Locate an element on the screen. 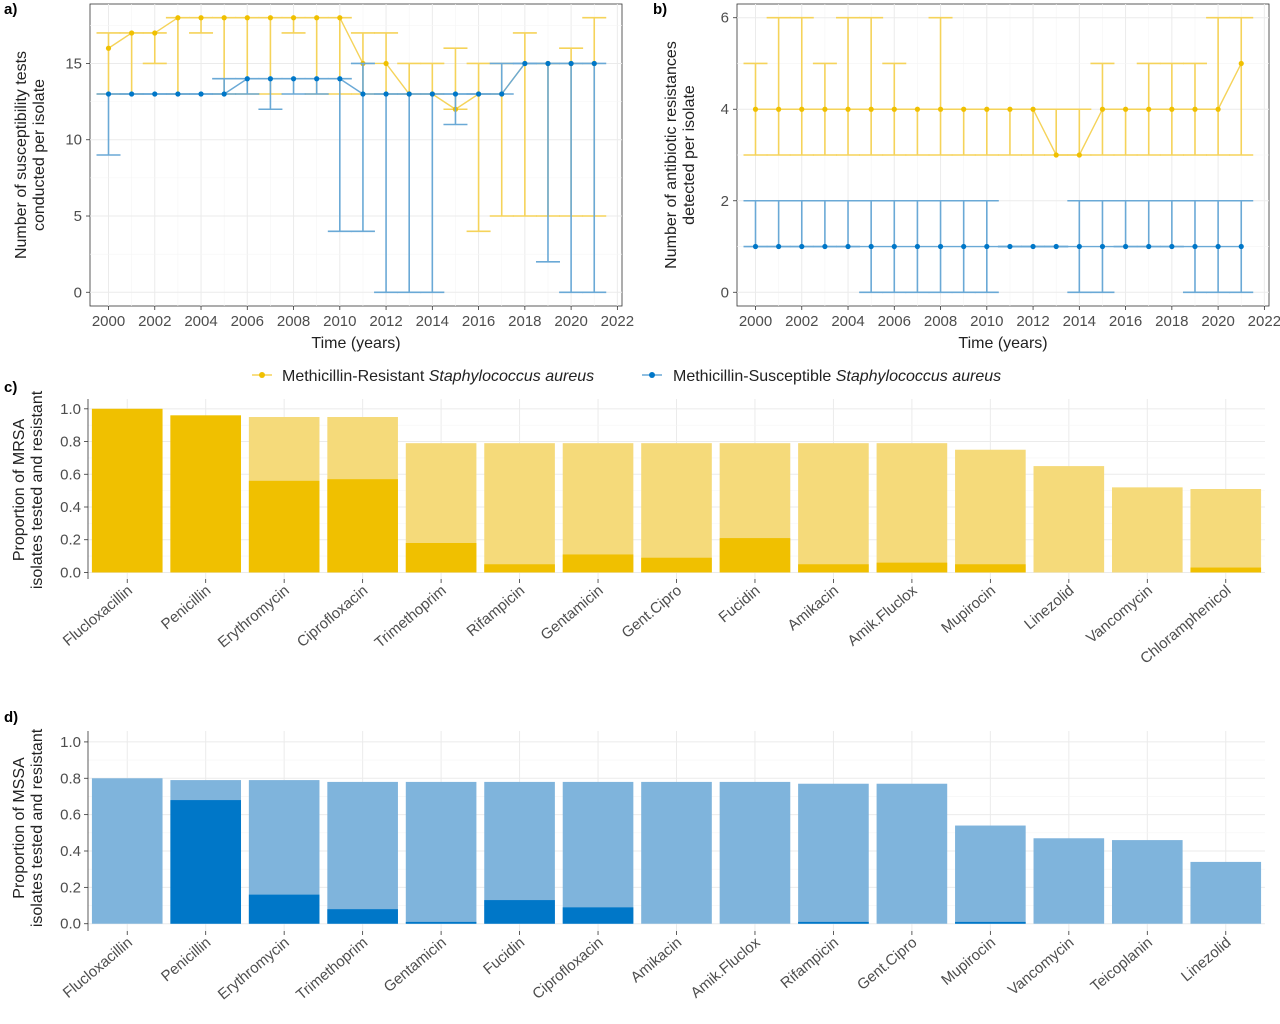 This screenshot has width=1280, height=1024. panel-b-label: b) is located at coordinates (660, 9).